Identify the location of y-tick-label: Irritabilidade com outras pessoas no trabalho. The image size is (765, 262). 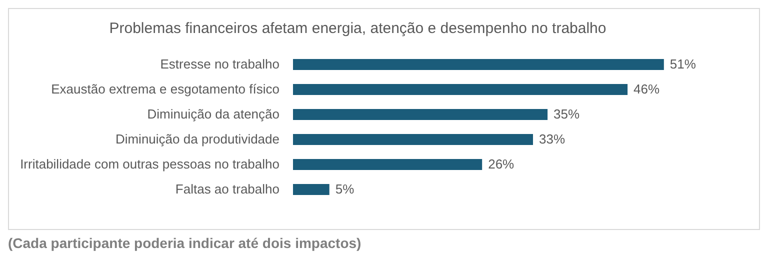
(150, 164).